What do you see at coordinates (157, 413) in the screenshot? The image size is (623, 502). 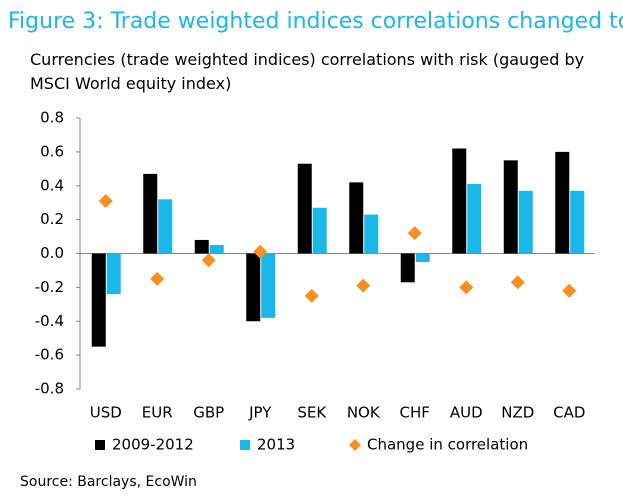 I see `x-tick-label: EUR` at bounding box center [157, 413].